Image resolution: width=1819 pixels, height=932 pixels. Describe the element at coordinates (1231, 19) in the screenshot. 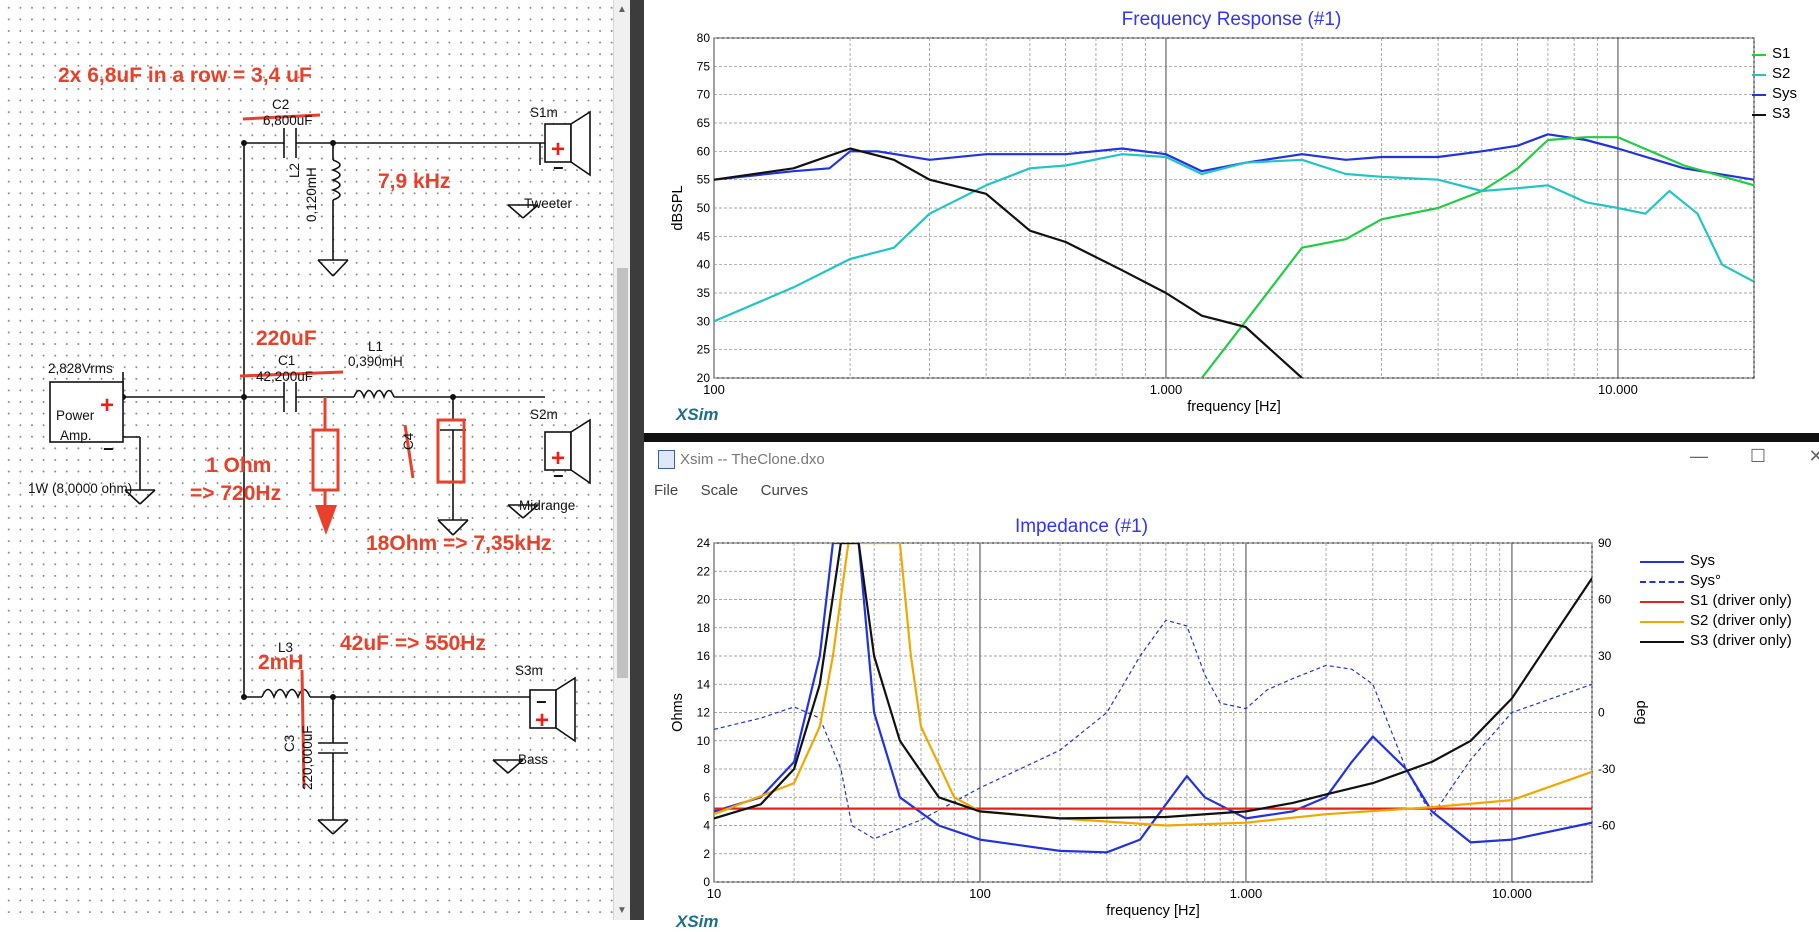

I see `fr-chart-title: Frequency Response (#1)` at that location.